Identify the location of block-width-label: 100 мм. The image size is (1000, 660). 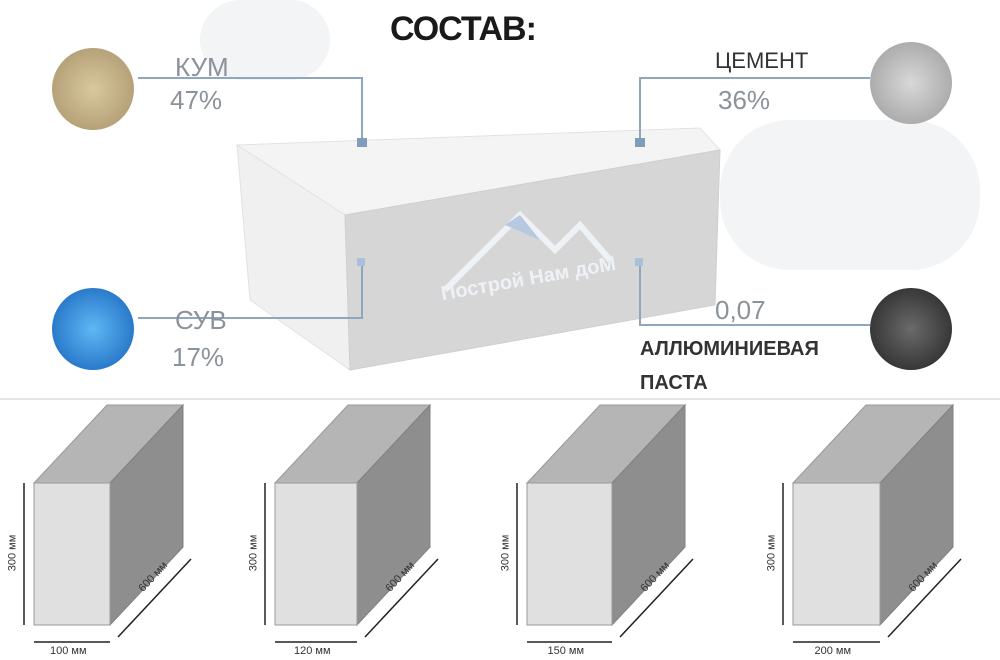
(68, 651).